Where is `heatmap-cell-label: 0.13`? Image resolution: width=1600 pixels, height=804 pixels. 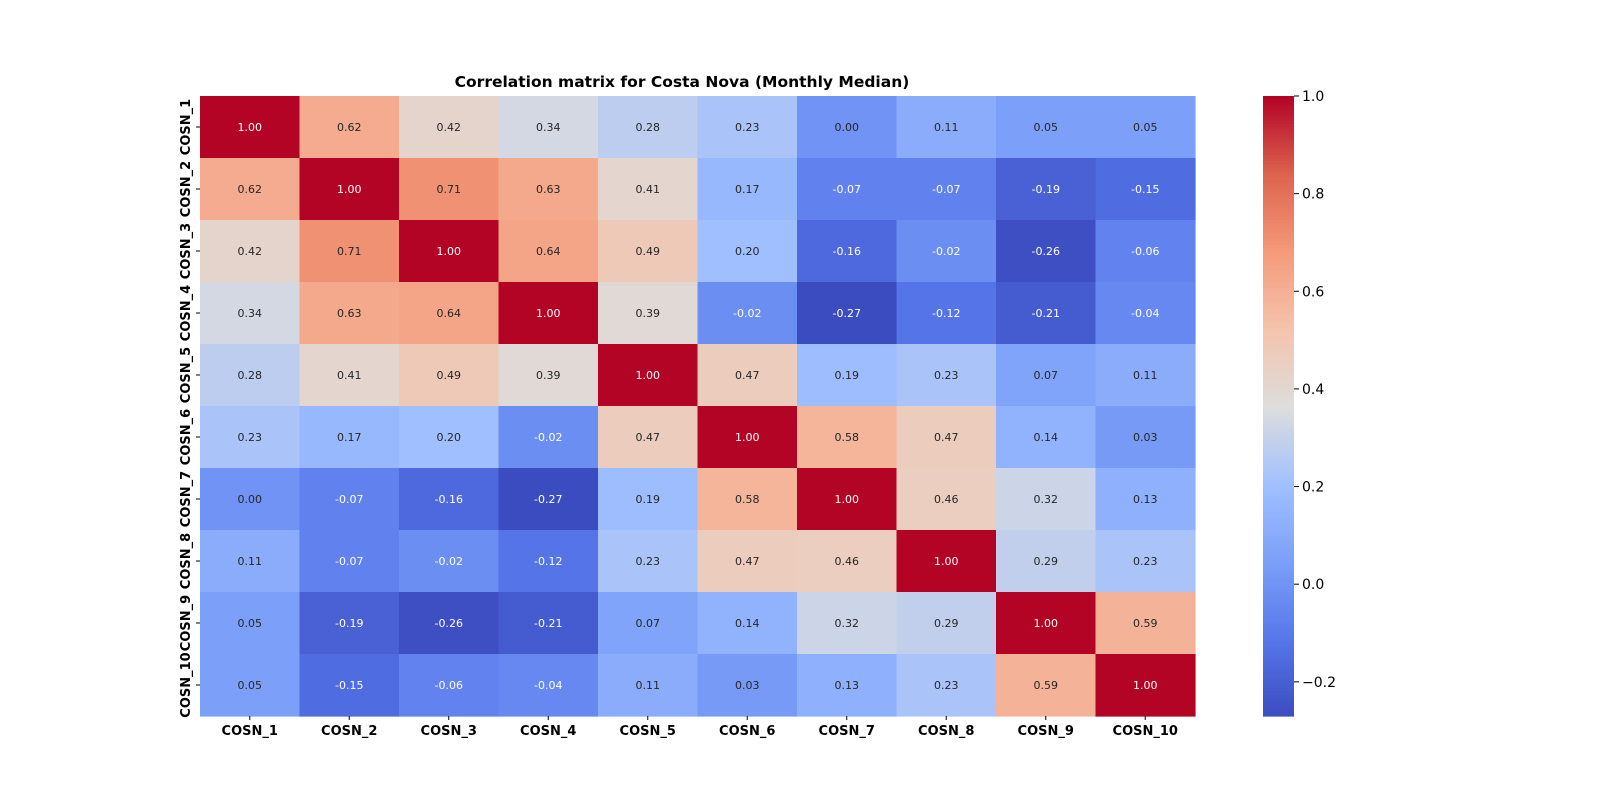 heatmap-cell-label: 0.13 is located at coordinates (847, 685).